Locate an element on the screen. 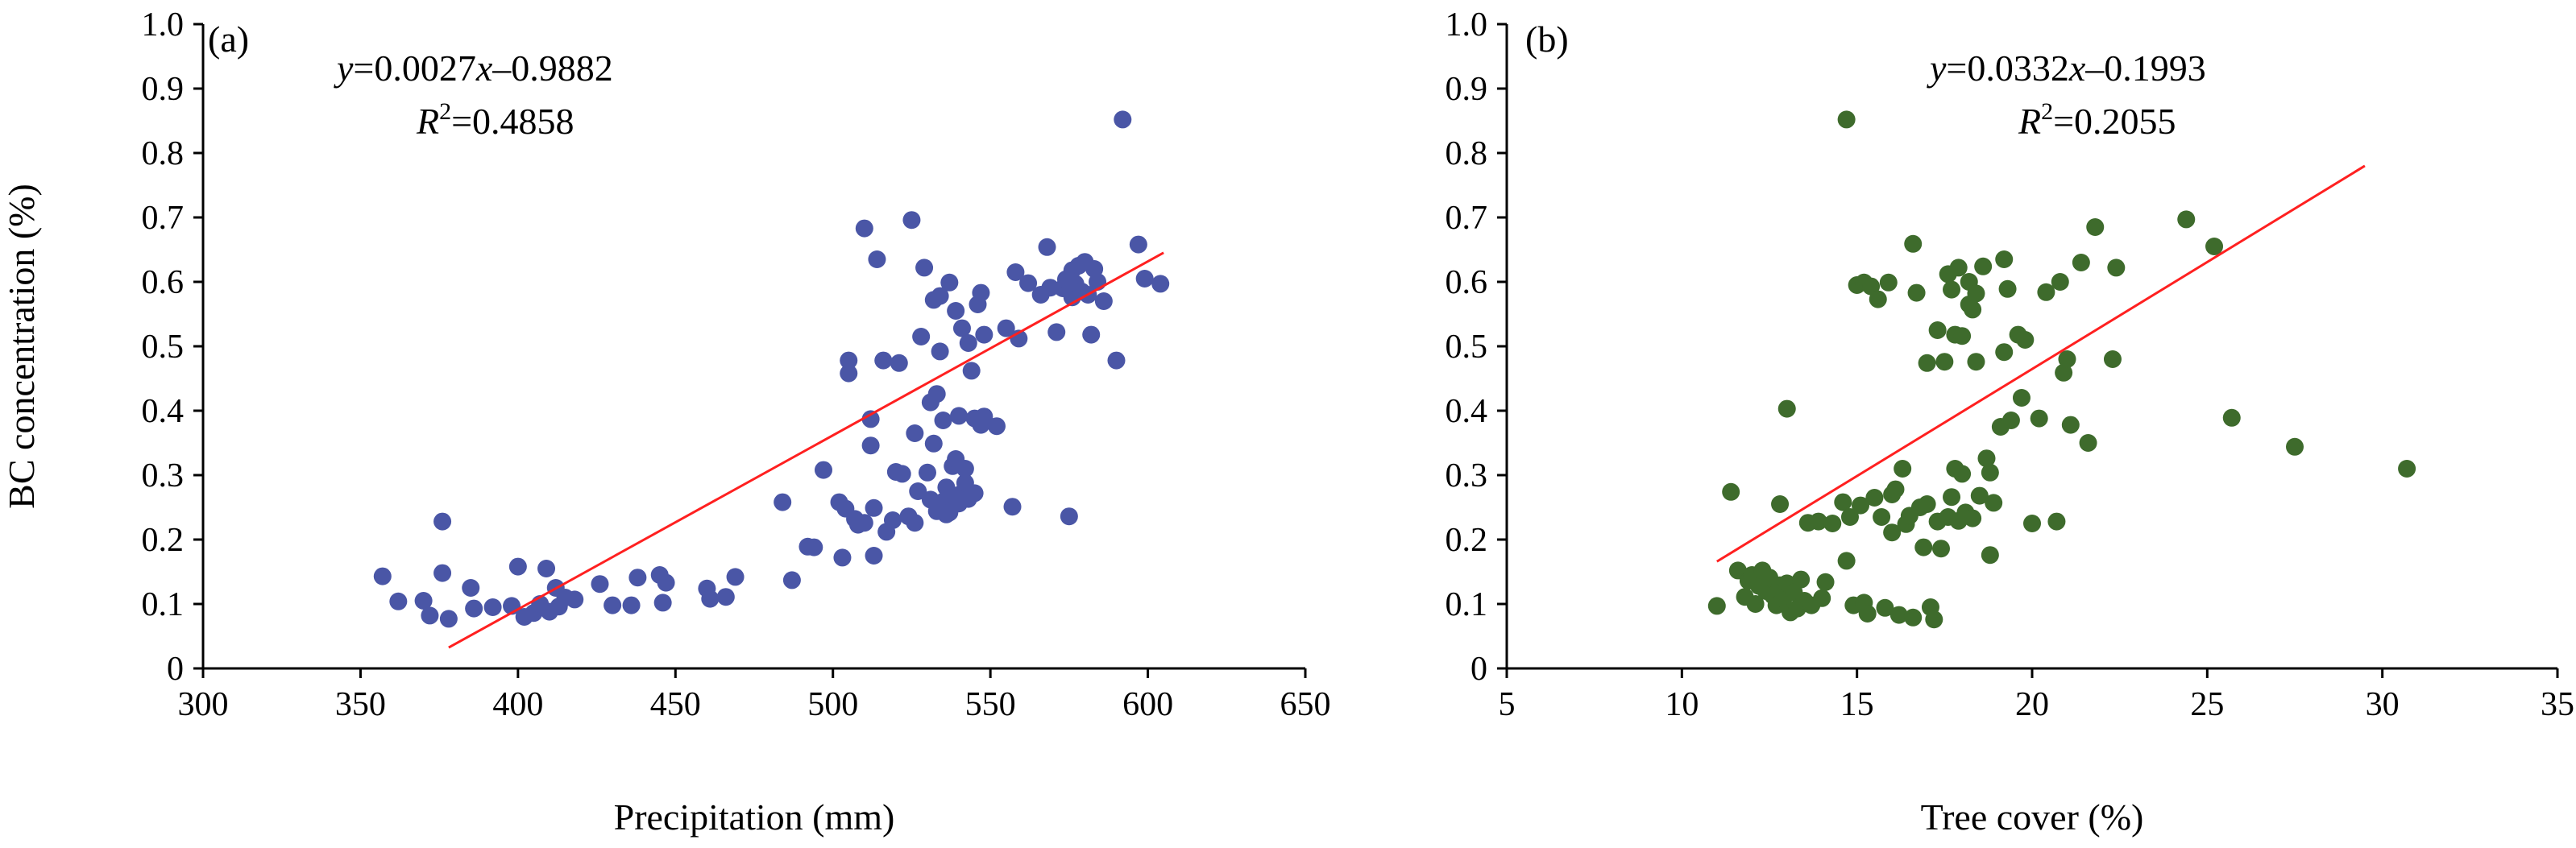  x-tick-label: 650 is located at coordinates (1305, 704).